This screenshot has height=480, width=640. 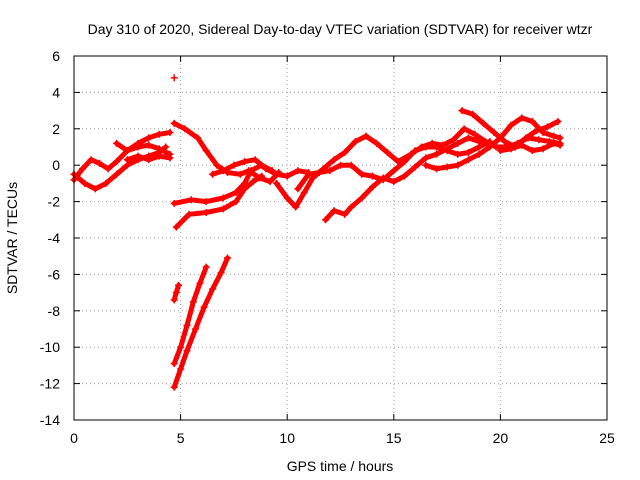 I want to click on y-tick-label: 6, so click(x=56, y=56).